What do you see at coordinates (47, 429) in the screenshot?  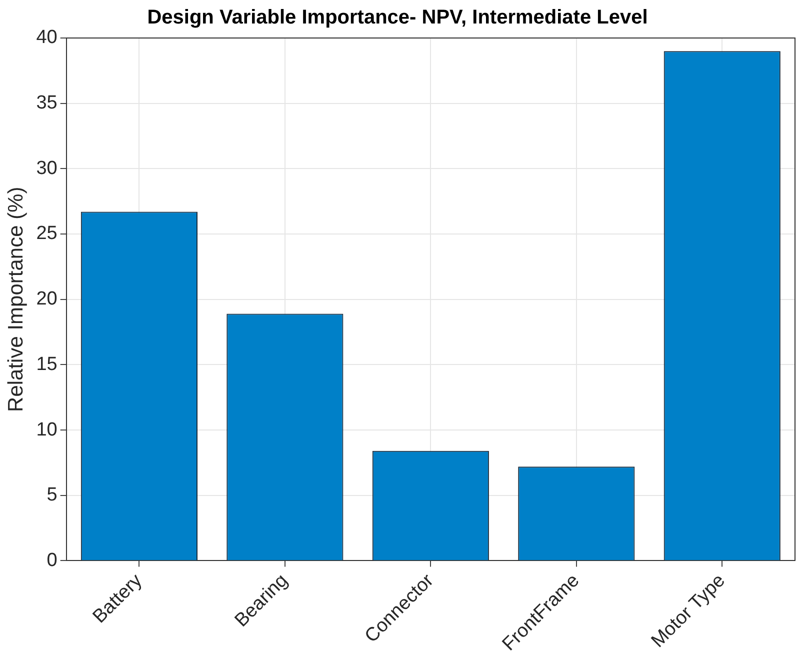 I see `y-tick-label: 10` at bounding box center [47, 429].